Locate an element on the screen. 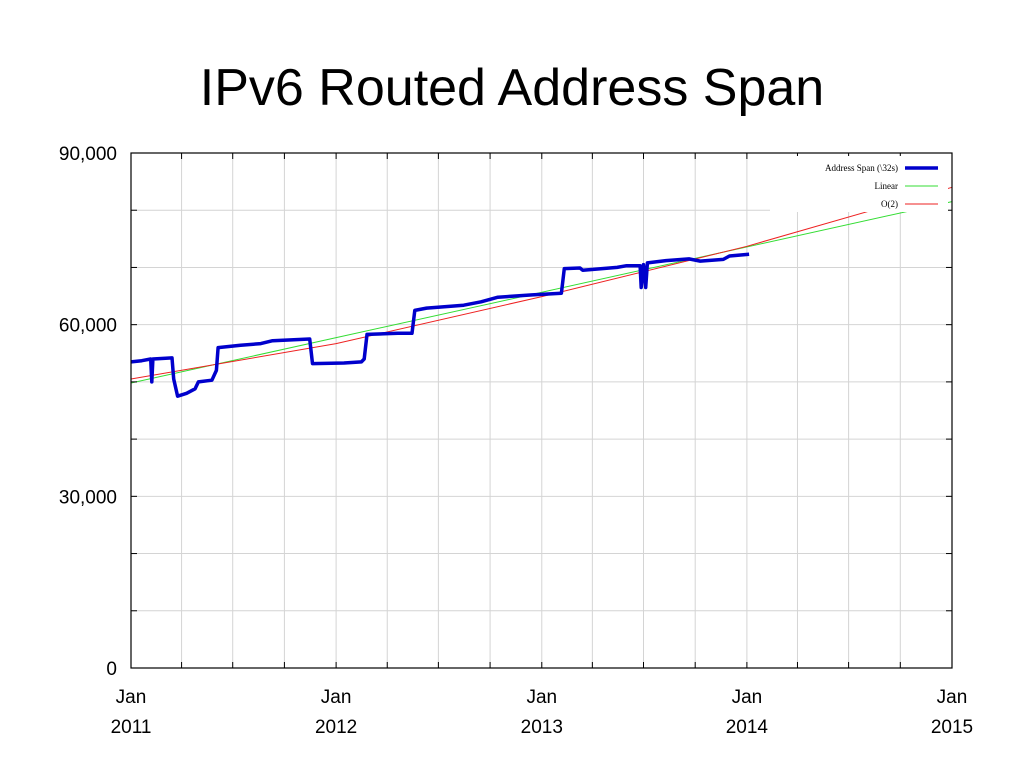 This screenshot has width=1024, height=768. legend-box is located at coordinates (859, 184).